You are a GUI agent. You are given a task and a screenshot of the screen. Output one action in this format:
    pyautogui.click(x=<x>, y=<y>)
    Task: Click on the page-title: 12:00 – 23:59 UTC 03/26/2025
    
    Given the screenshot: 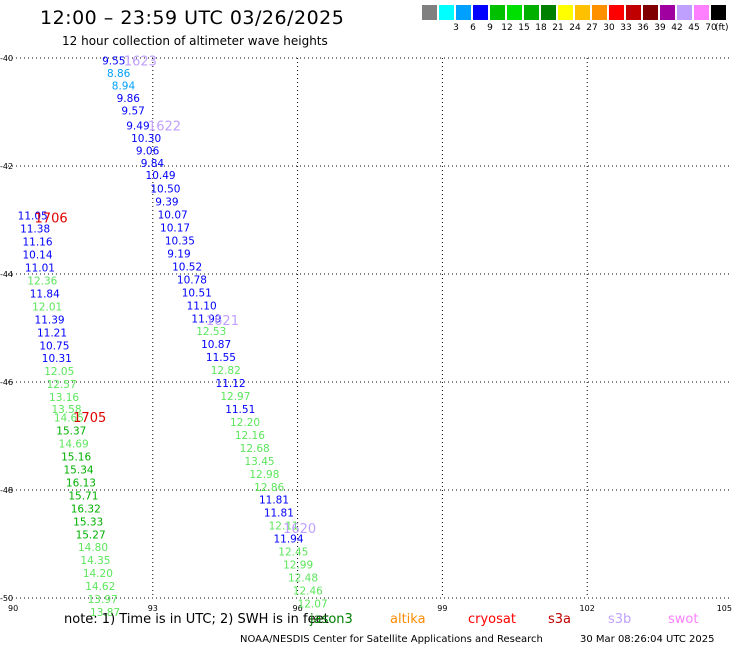 What is the action you would take?
    pyautogui.click(x=192, y=18)
    